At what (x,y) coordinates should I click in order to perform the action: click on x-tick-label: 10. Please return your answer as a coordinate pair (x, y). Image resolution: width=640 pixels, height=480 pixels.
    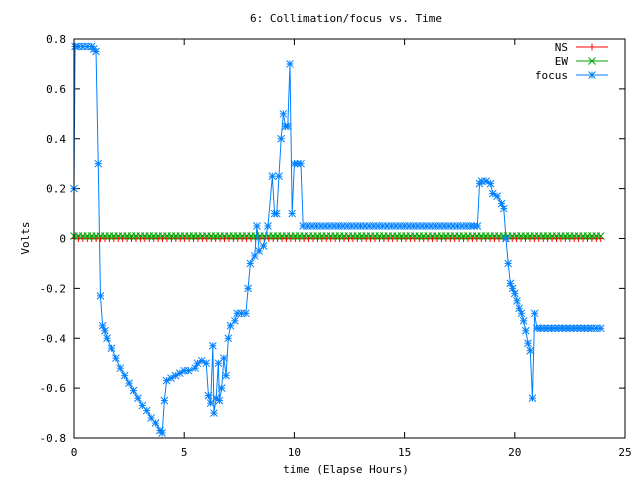
    Looking at the image, I should click on (294, 452).